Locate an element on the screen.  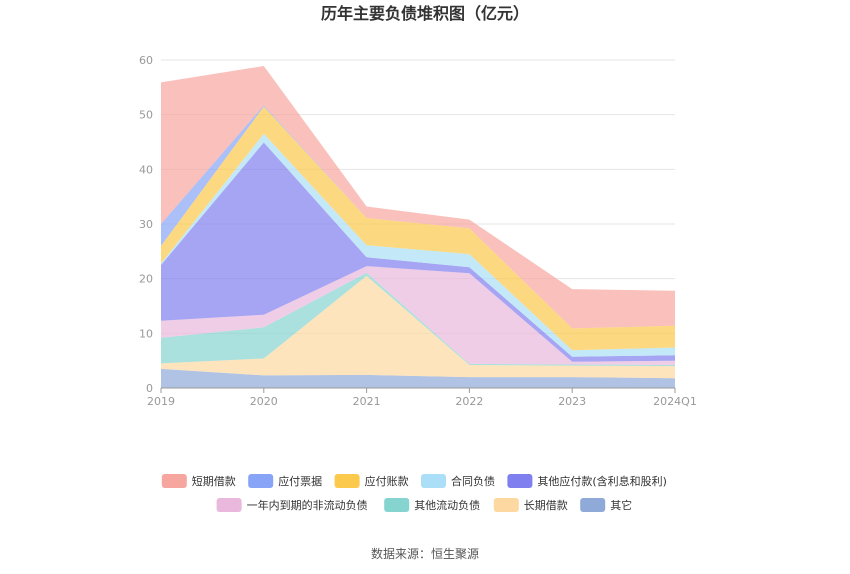
y-tick-label: 10 is located at coordinates (146, 333).